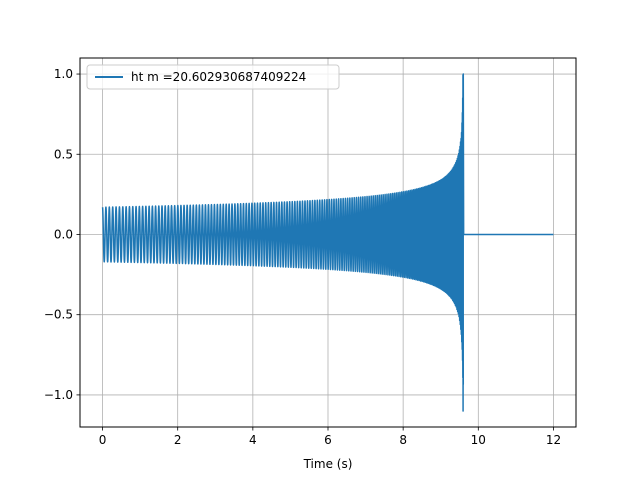 This screenshot has width=640, height=480. Describe the element at coordinates (63, 154) in the screenshot. I see `y-tick-label: 0.5` at that location.